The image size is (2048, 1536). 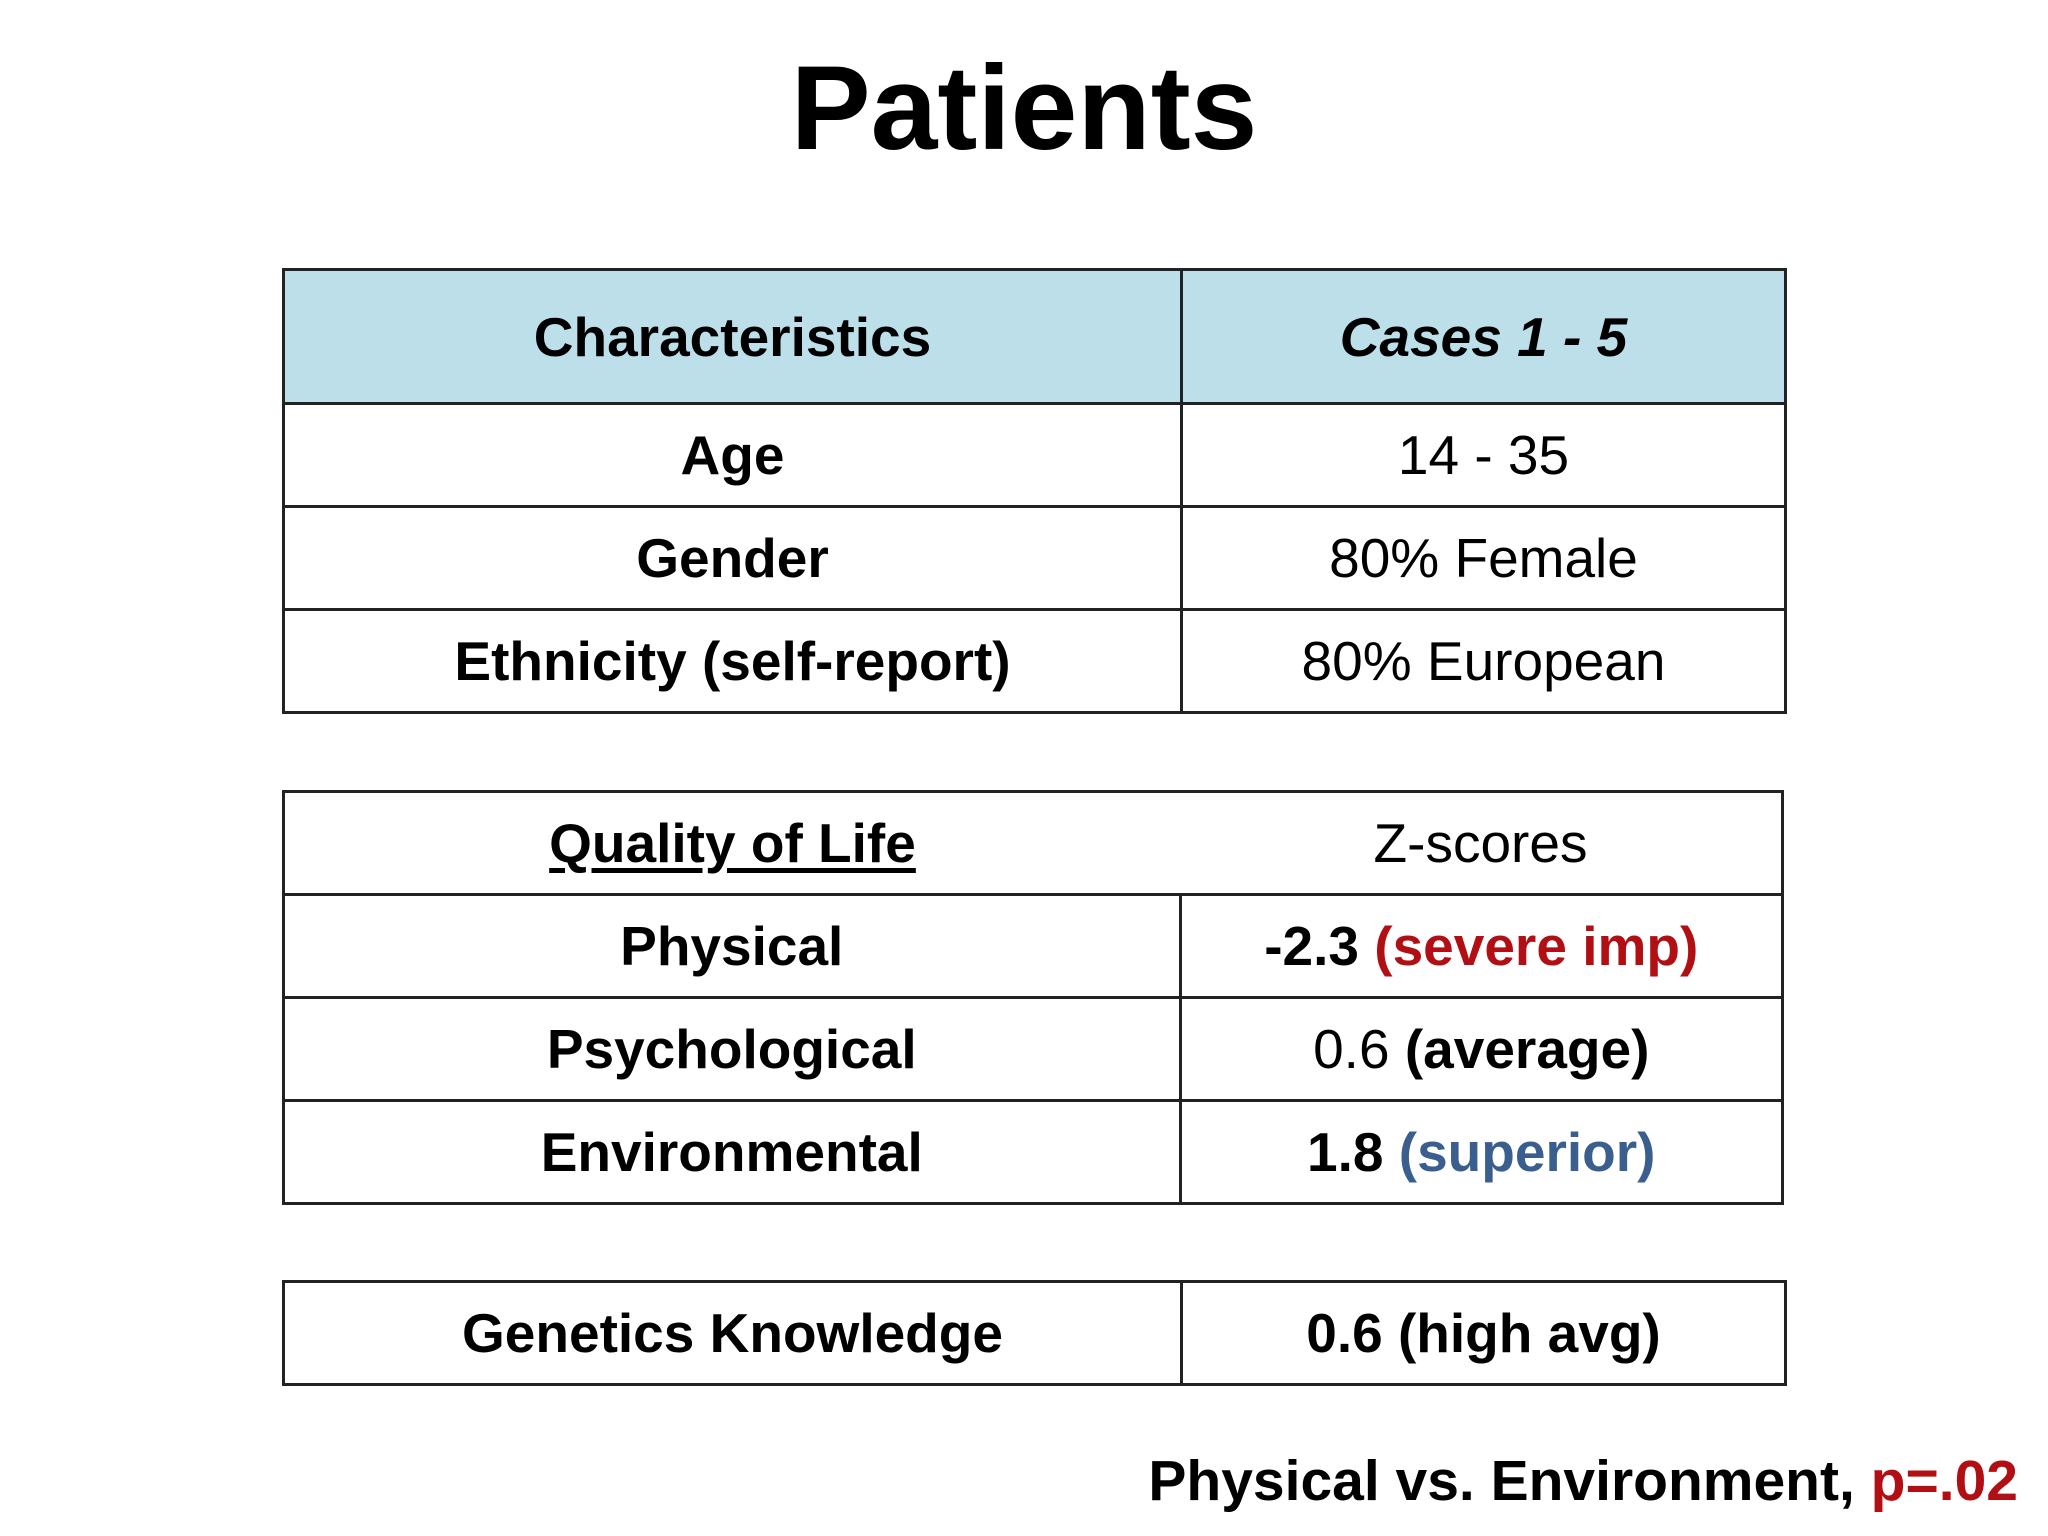 I want to click on row-label-genetics: Genetics Knowledge, so click(x=732, y=1333).